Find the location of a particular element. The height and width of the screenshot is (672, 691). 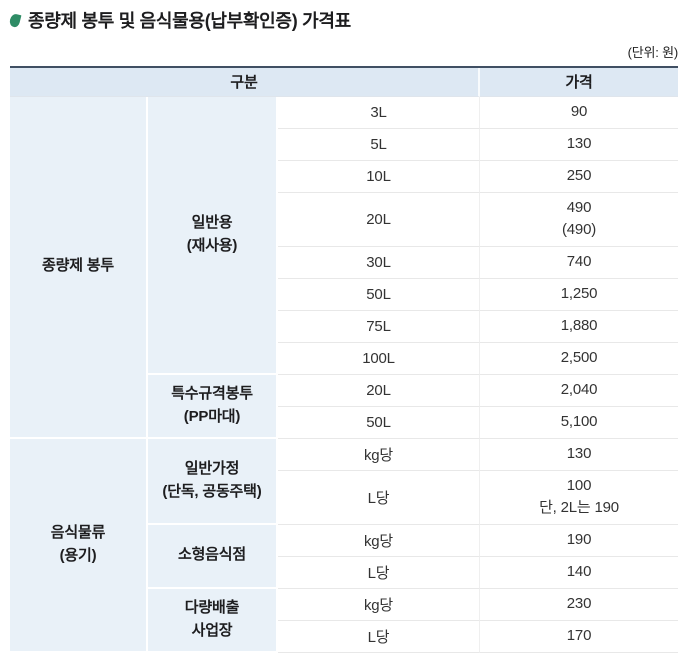

table-row: 75L 1,880 is located at coordinates (344, 326).